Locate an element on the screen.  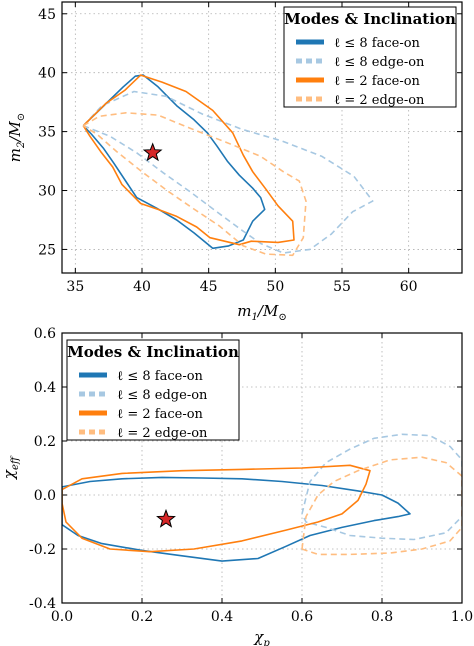
x-tick-label: 60 is located at coordinates (409, 287).